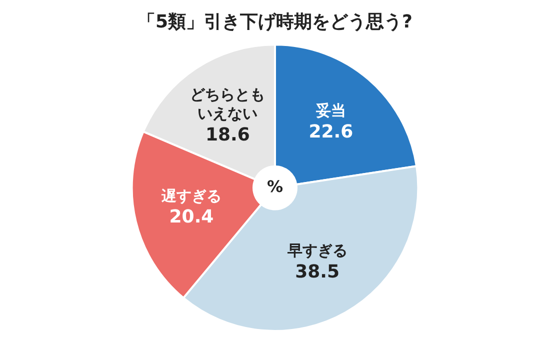  I want to click on slice-label: どちらともいえない, so click(228, 104).